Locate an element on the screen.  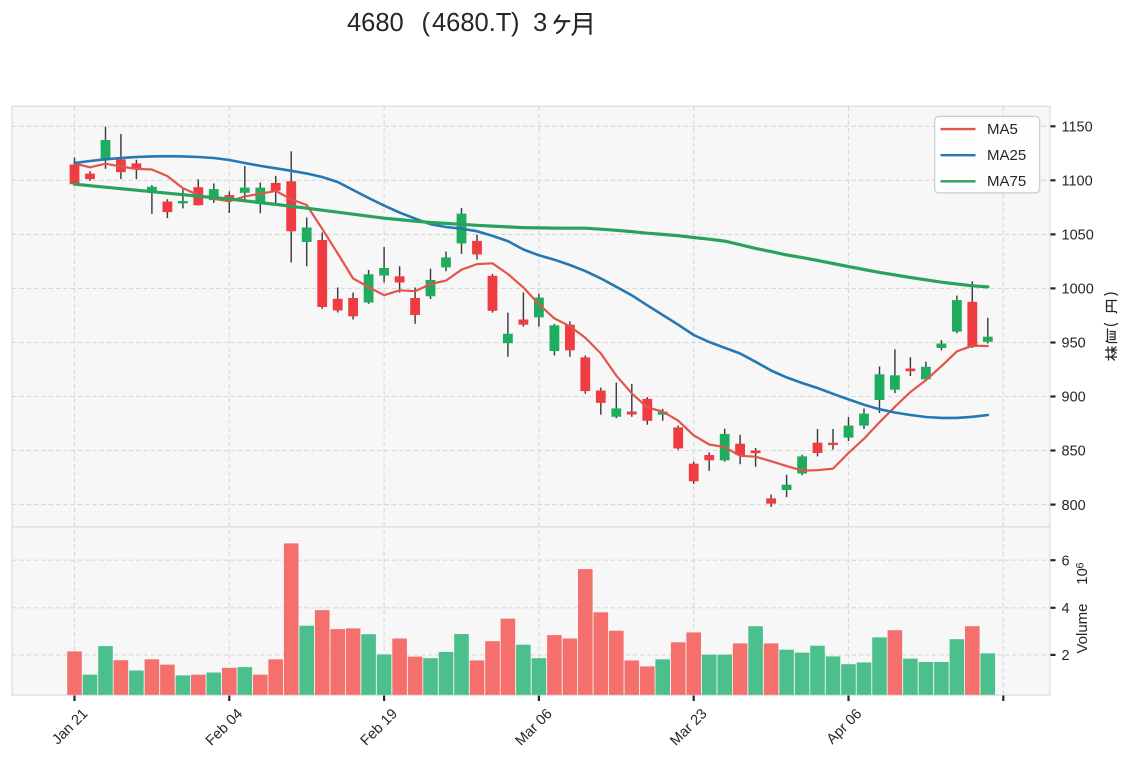
svg-text: 1100 is located at coordinates (1077, 182).